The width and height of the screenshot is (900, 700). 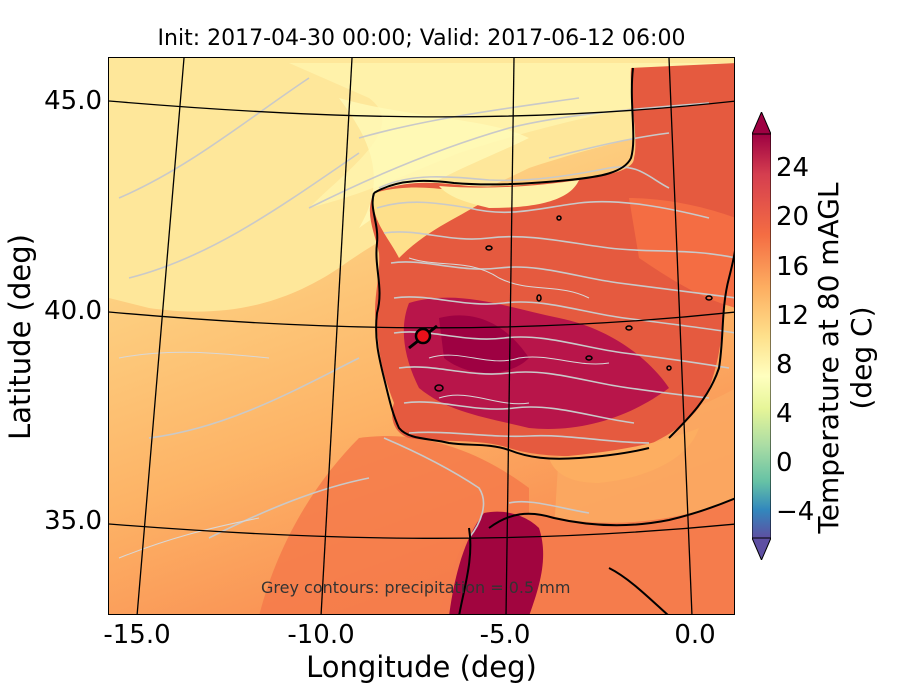 I want to click on iberia-north-coast, so click(x=509, y=194).